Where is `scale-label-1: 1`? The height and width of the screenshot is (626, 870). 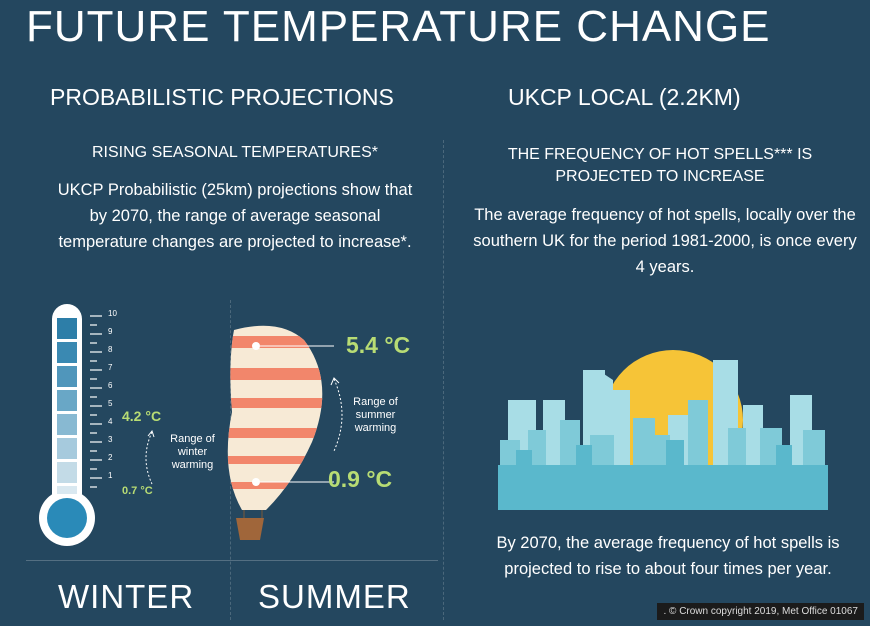
scale-label-1: 1 is located at coordinates (110, 475).